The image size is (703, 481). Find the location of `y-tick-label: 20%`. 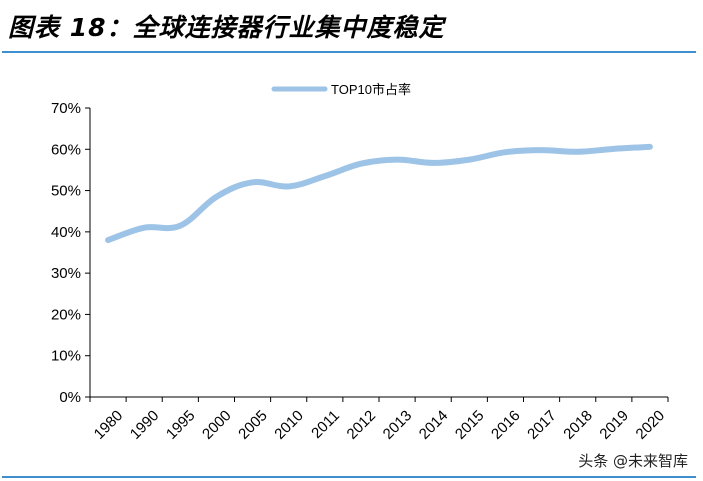

y-tick-label: 20% is located at coordinates (66, 314).